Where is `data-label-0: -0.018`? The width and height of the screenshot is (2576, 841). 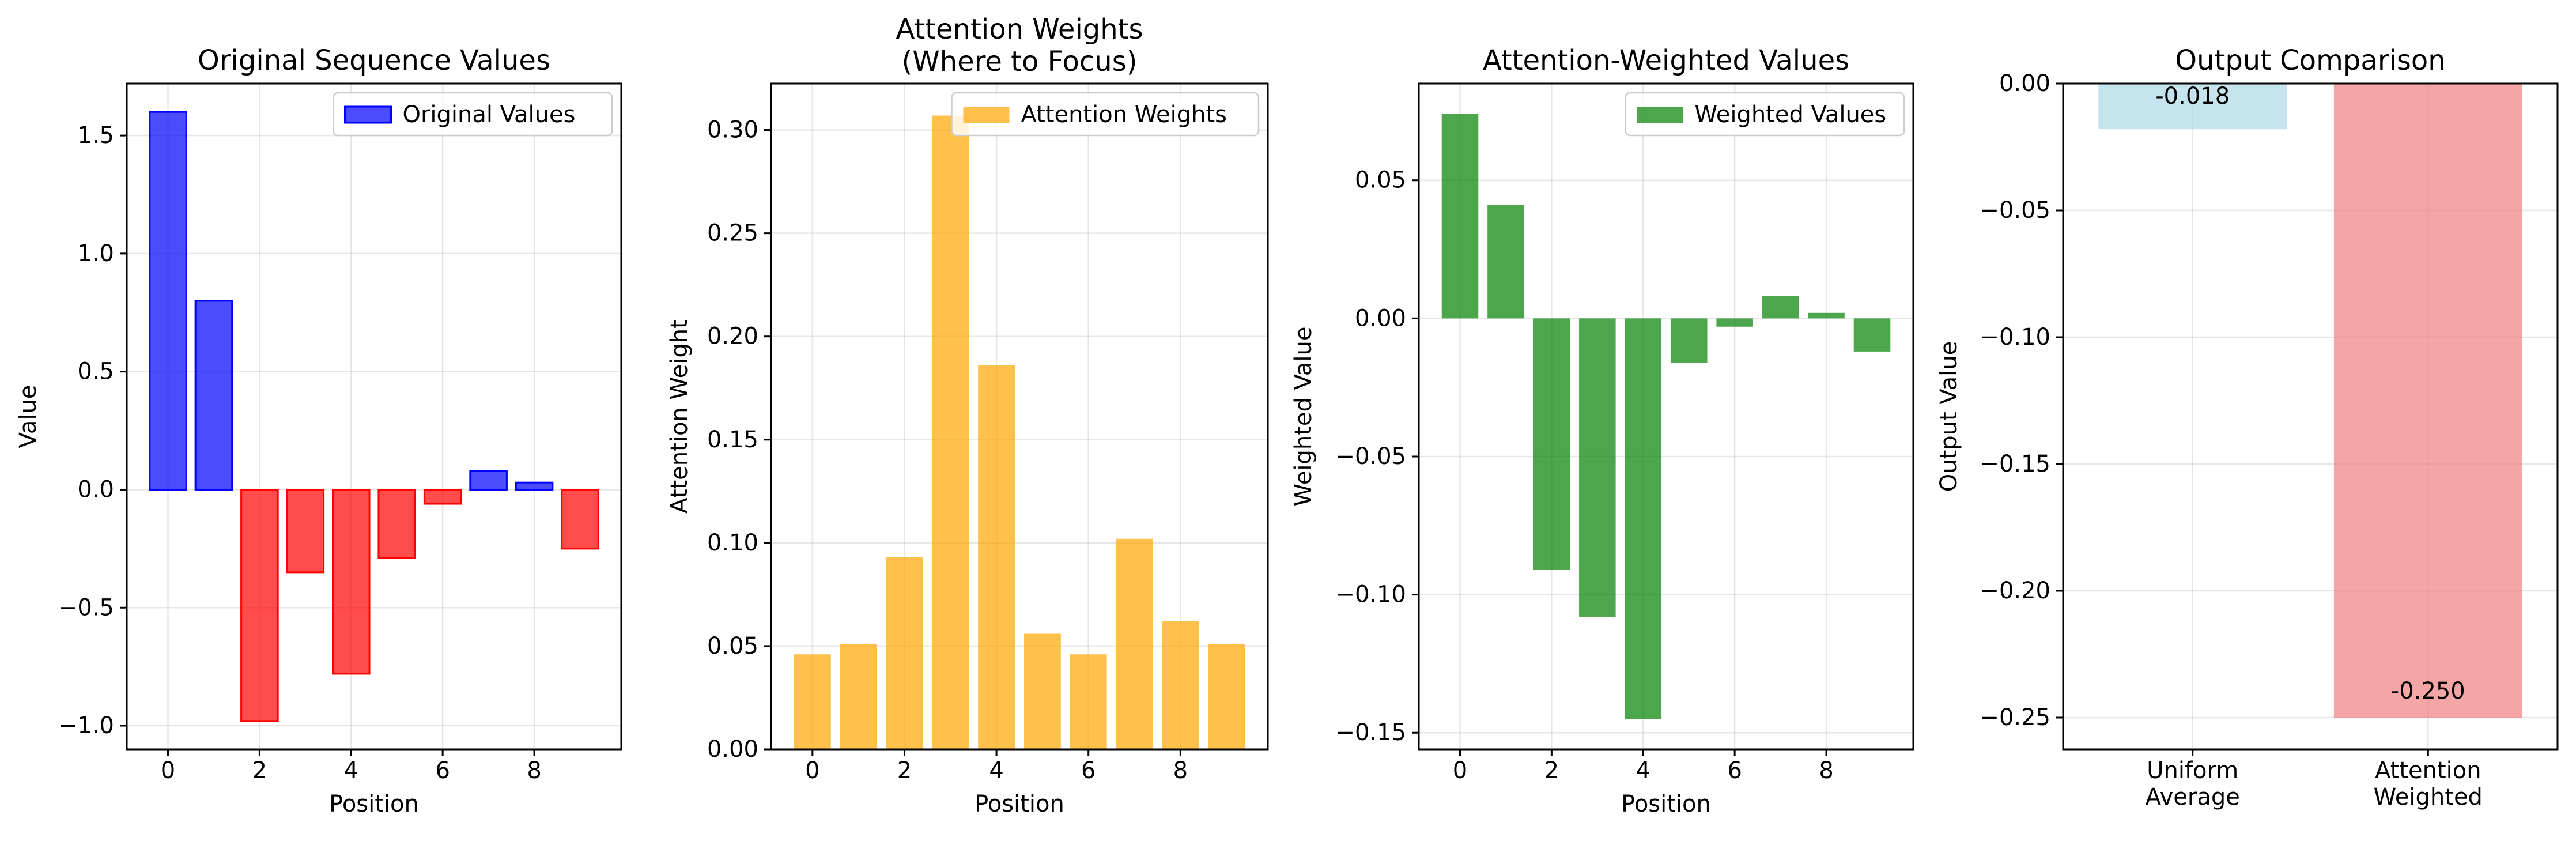
data-label-0: -0.018 is located at coordinates (2192, 96).